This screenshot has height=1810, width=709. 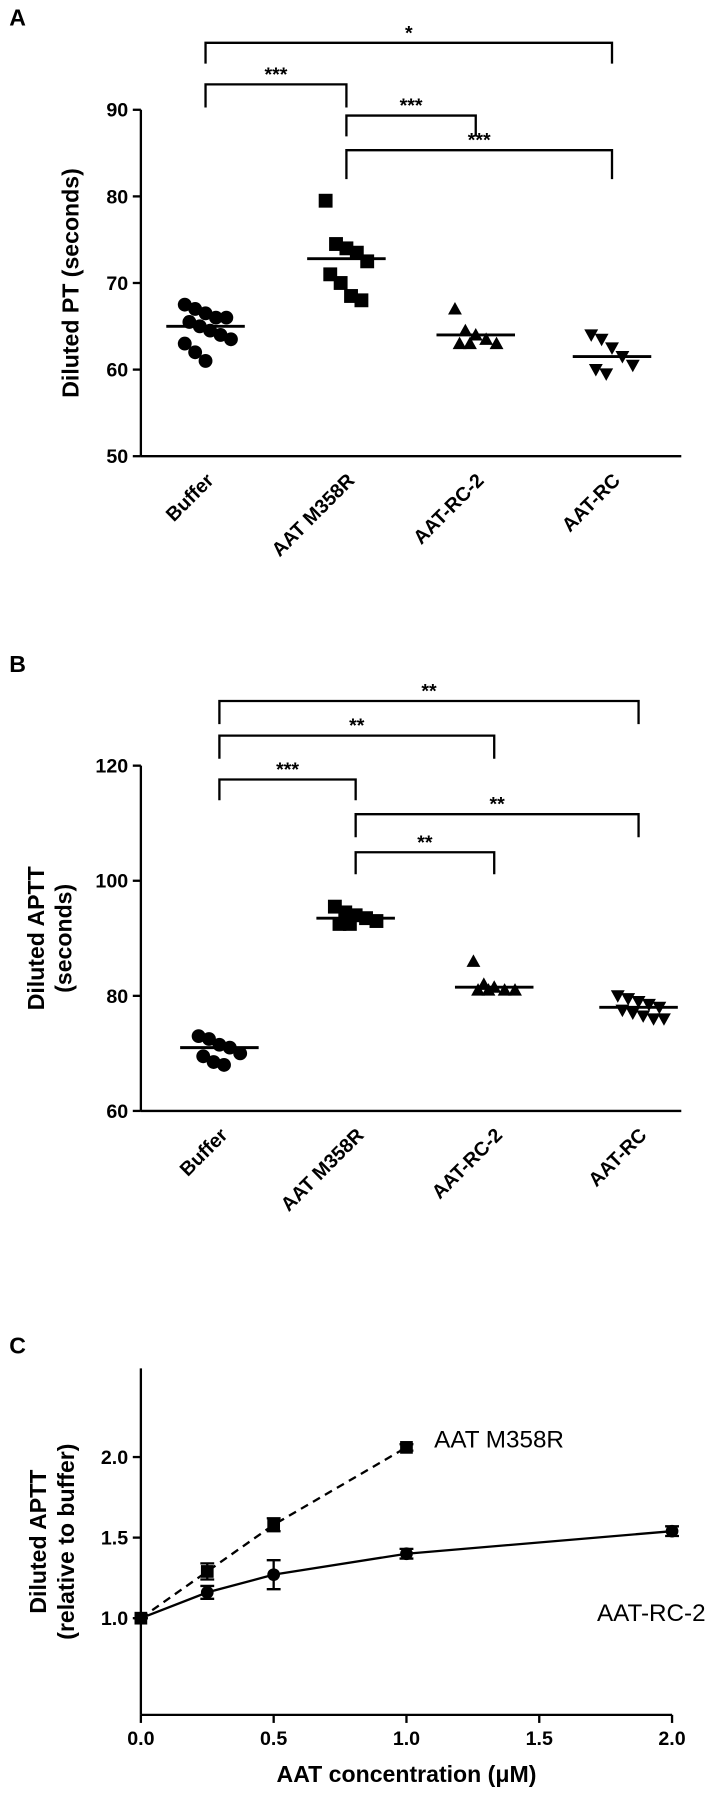 I want to click on y-tick-label: 50, so click(x=117, y=457).